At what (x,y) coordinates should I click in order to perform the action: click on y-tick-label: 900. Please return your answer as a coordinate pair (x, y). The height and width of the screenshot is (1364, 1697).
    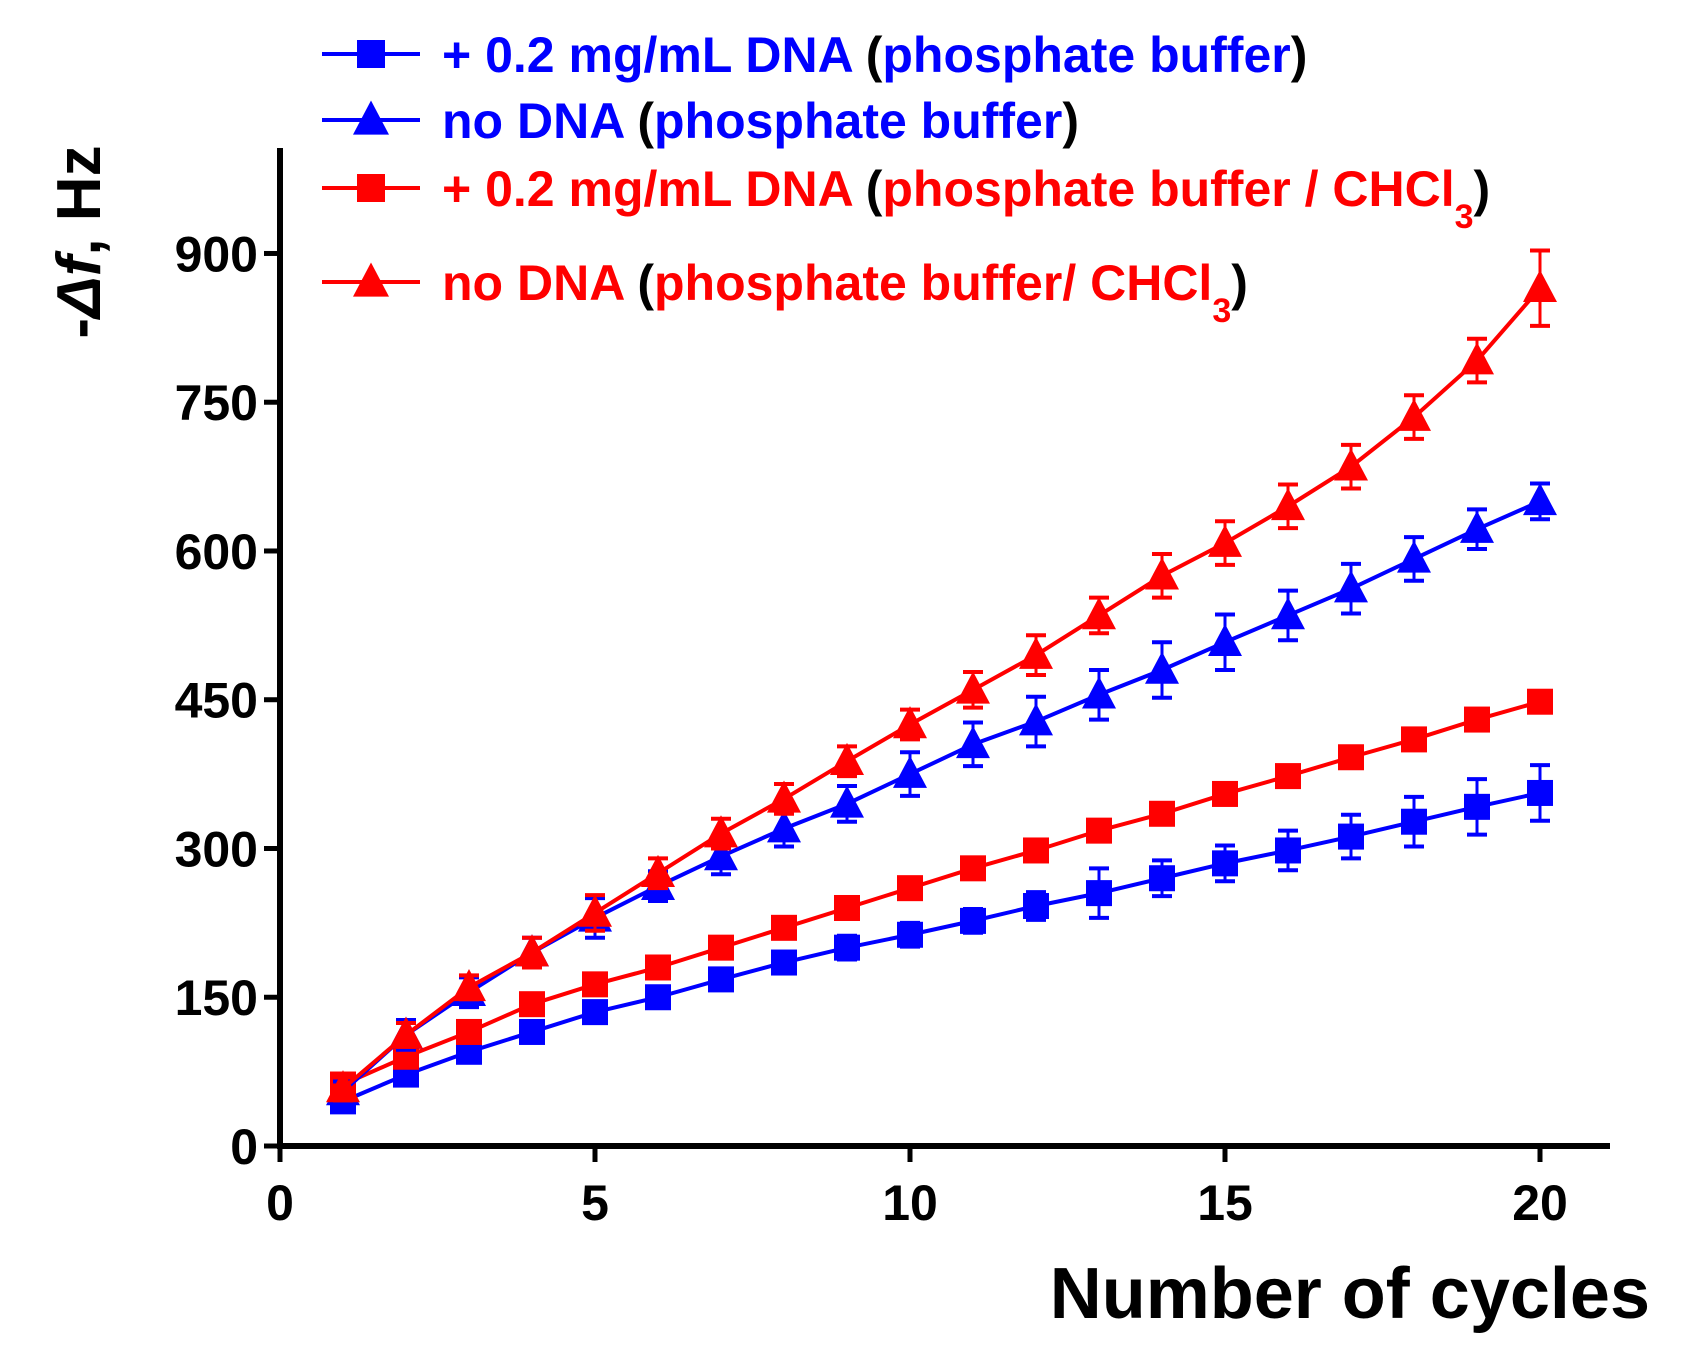
    Looking at the image, I should click on (216, 254).